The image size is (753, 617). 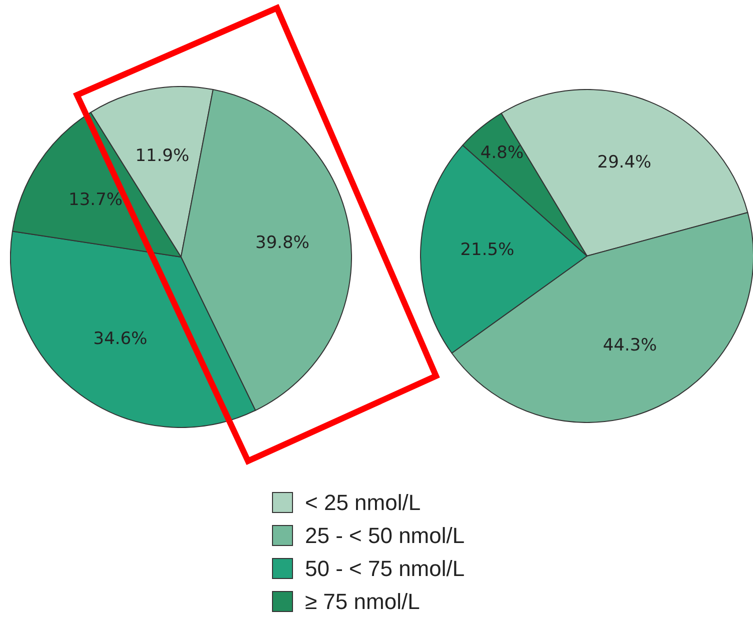 I want to click on data-label: 34.6%, so click(x=120, y=338).